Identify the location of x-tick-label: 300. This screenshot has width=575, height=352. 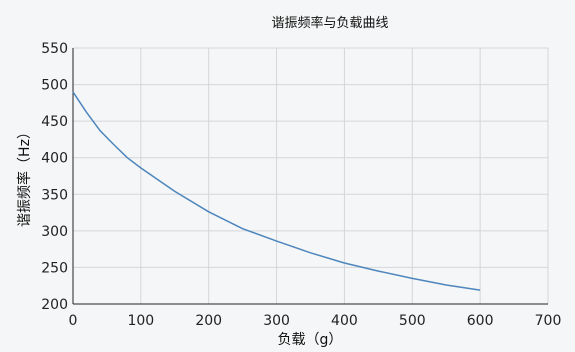
(276, 321).